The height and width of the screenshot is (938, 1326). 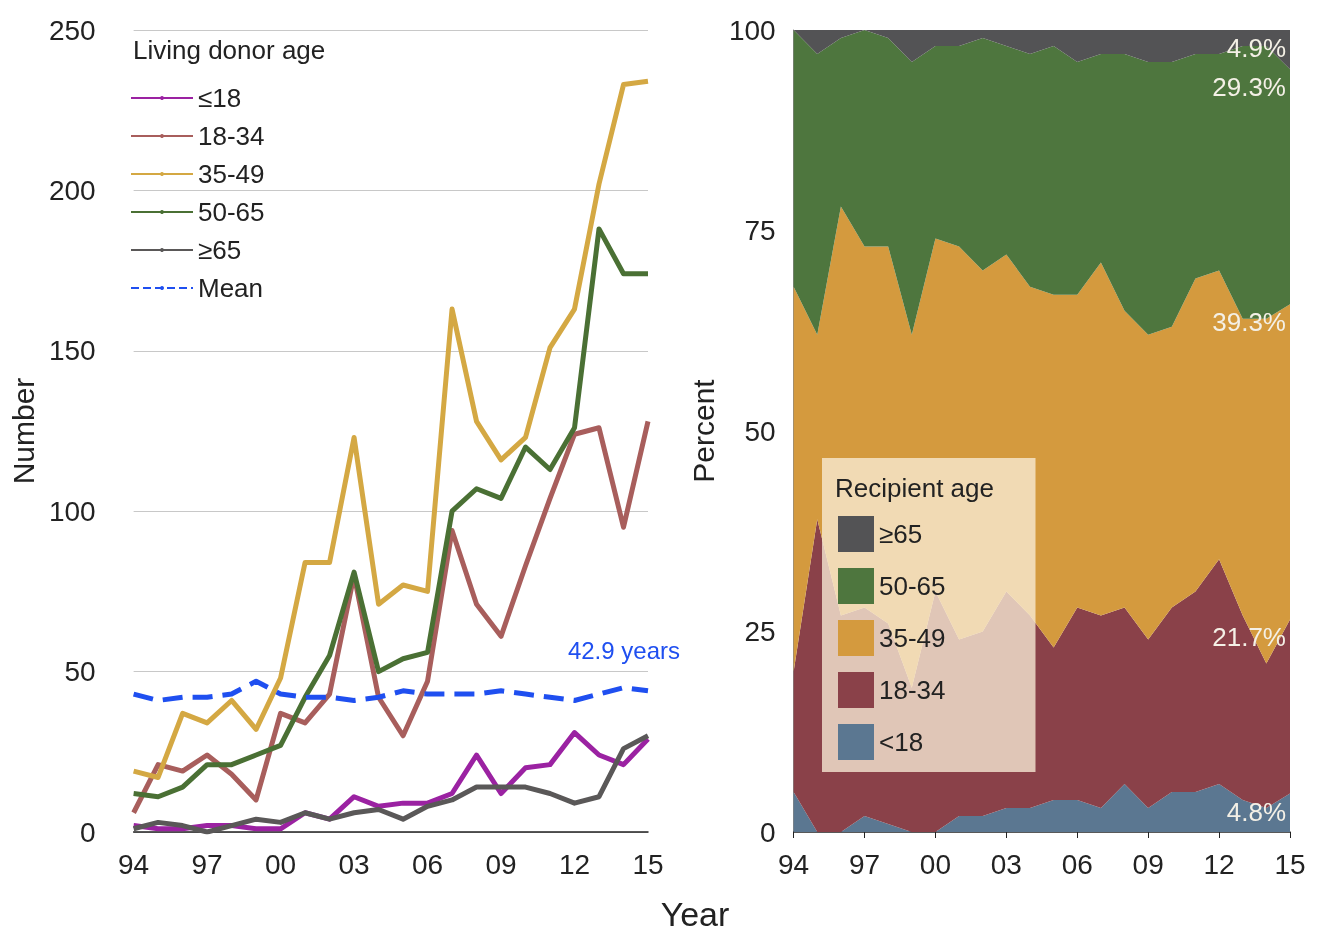 I want to click on data-label: 4.8%, so click(x=1256, y=811).